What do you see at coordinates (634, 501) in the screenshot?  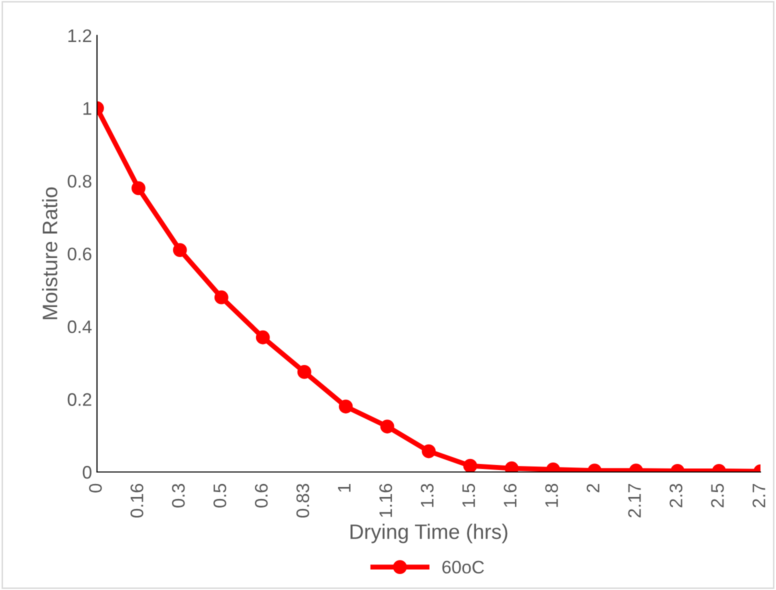 I see `x-tick-label: 2.17` at bounding box center [634, 501].